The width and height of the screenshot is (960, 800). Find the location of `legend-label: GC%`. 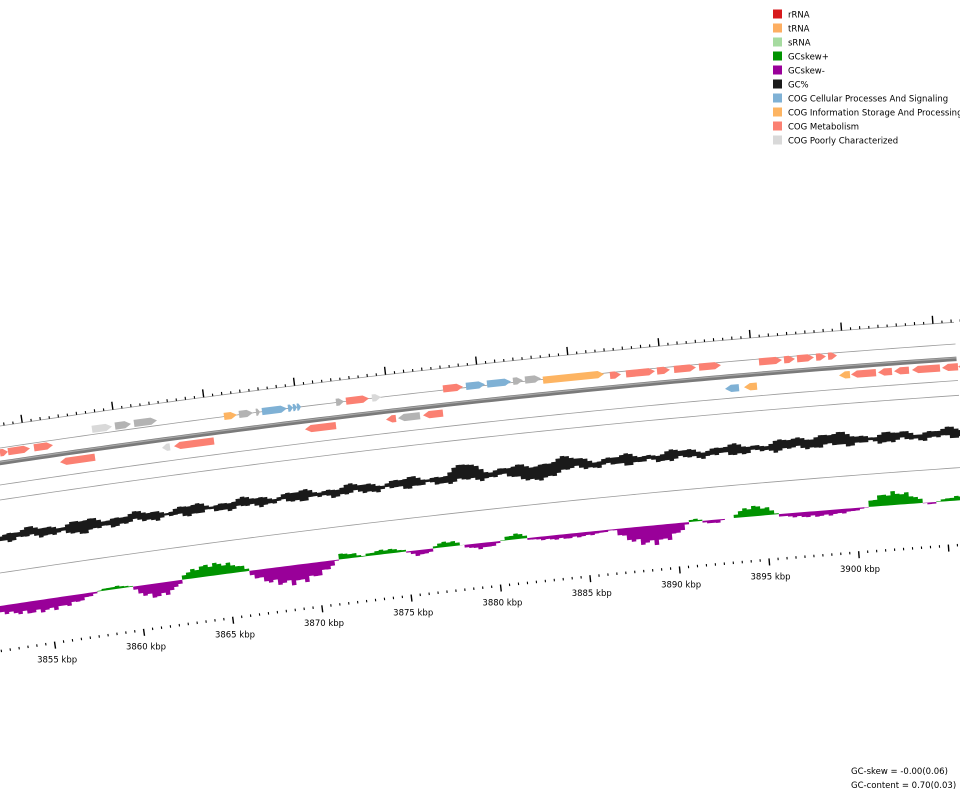

legend-label: GC% is located at coordinates (798, 86).